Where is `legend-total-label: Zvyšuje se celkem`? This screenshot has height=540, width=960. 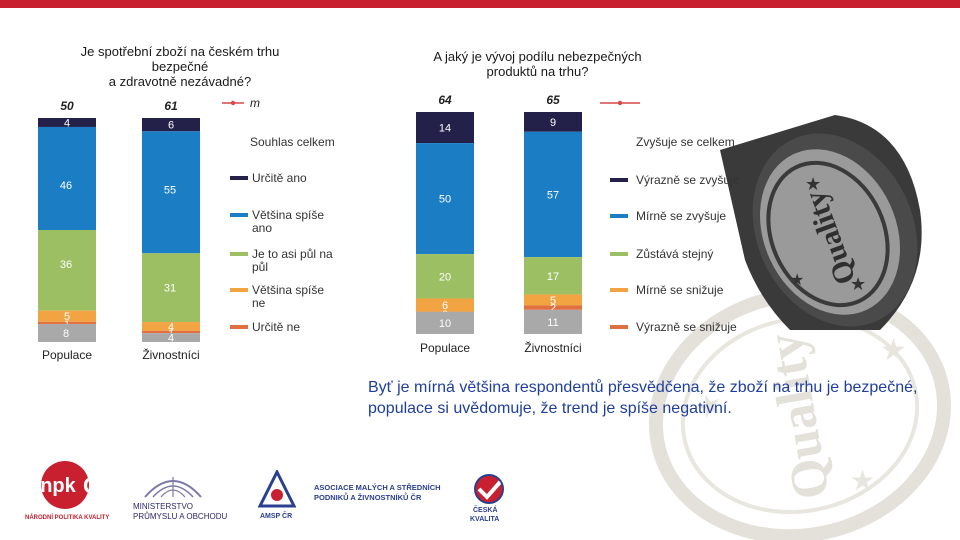
legend-total-label: Zvyšuje se celkem is located at coordinates (685, 142).